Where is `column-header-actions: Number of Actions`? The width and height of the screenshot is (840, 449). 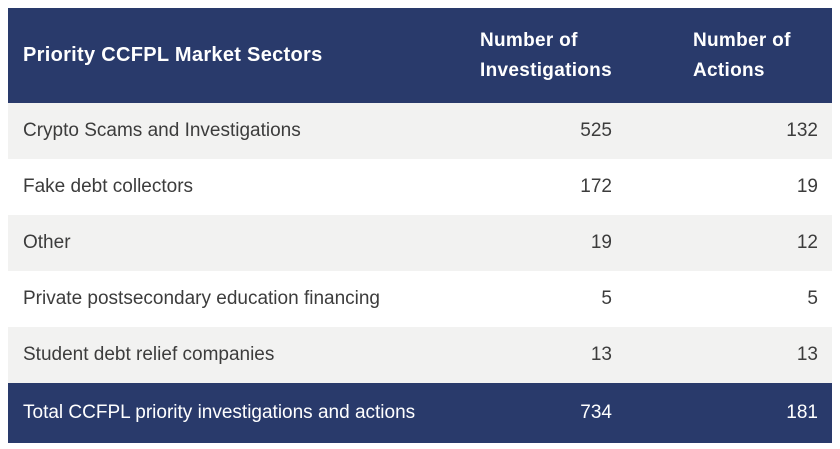
column-header-actions: Number of Actions is located at coordinates (732, 55).